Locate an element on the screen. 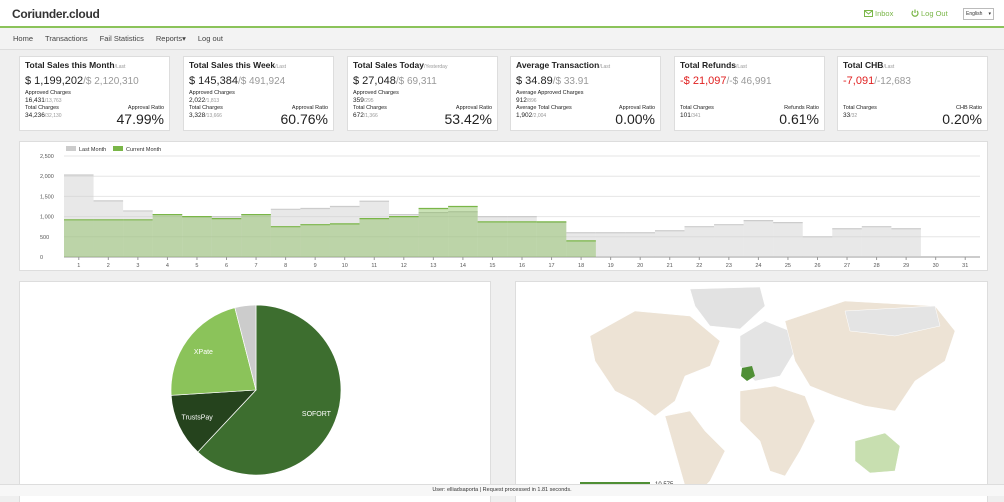 The width and height of the screenshot is (1004, 502). card-value: $ 27,048/$ 69,311 is located at coordinates (395, 81).